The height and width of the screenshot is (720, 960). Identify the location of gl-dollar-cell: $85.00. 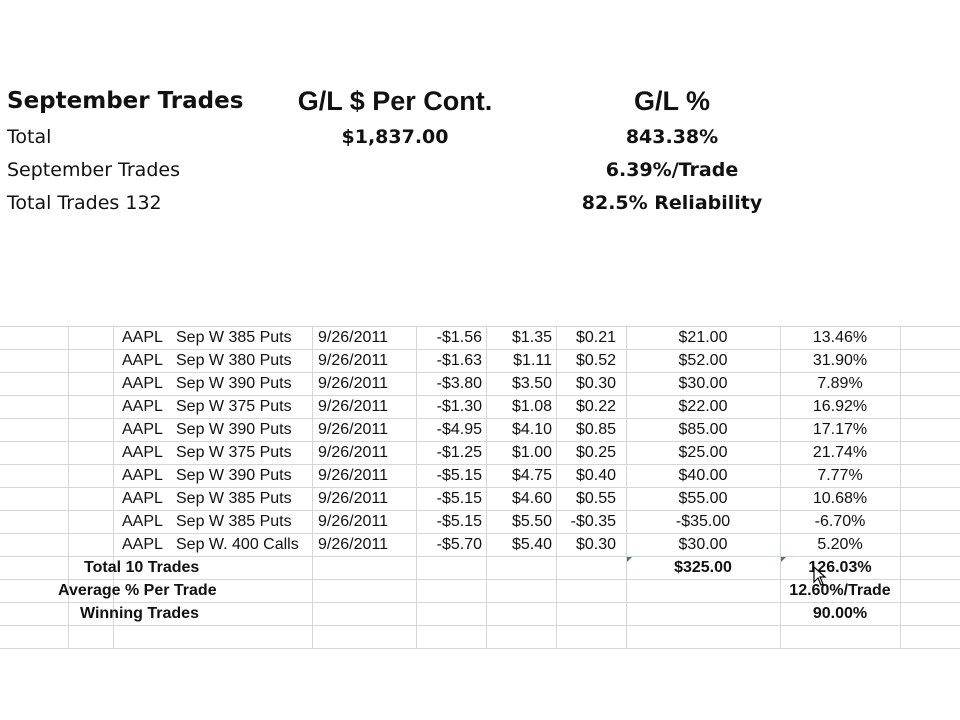
(703, 429).